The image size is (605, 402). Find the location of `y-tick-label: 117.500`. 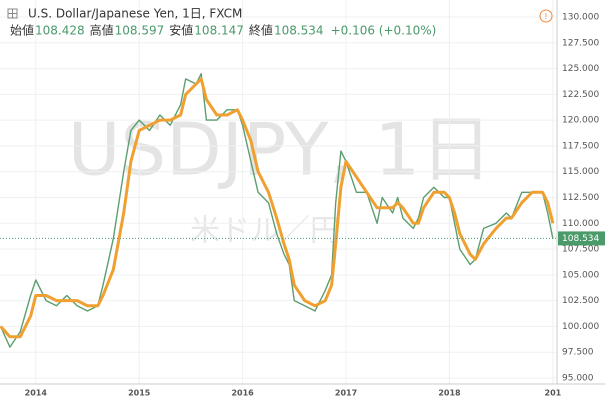

y-tick-label: 117.500 is located at coordinates (580, 146).